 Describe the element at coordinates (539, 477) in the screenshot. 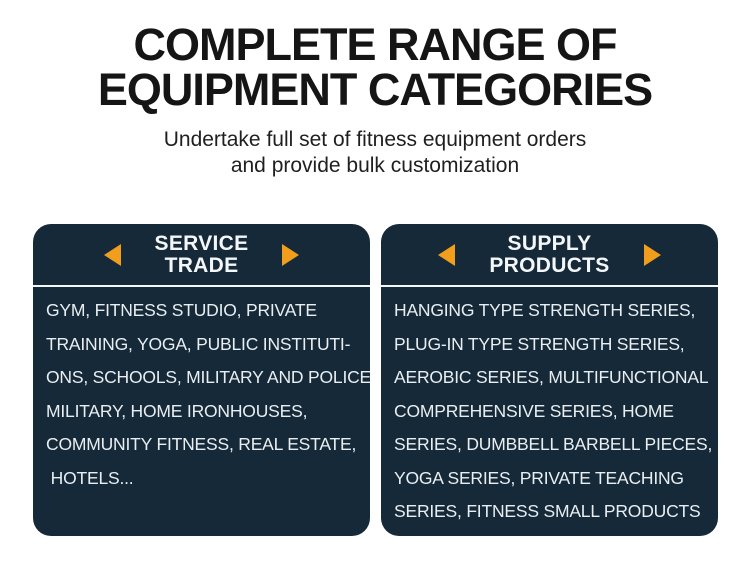

I see `card-text-line: YOGA SERIES, PRIVATE TEACHING` at that location.